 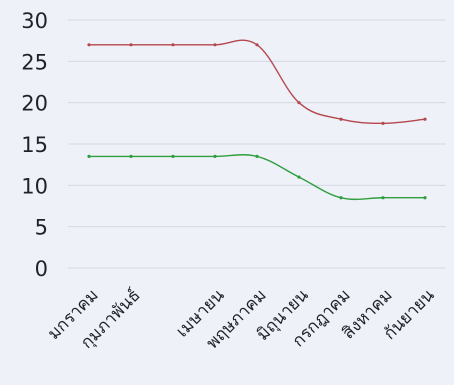 I want to click on y-tick-label: 0, so click(x=41, y=269).